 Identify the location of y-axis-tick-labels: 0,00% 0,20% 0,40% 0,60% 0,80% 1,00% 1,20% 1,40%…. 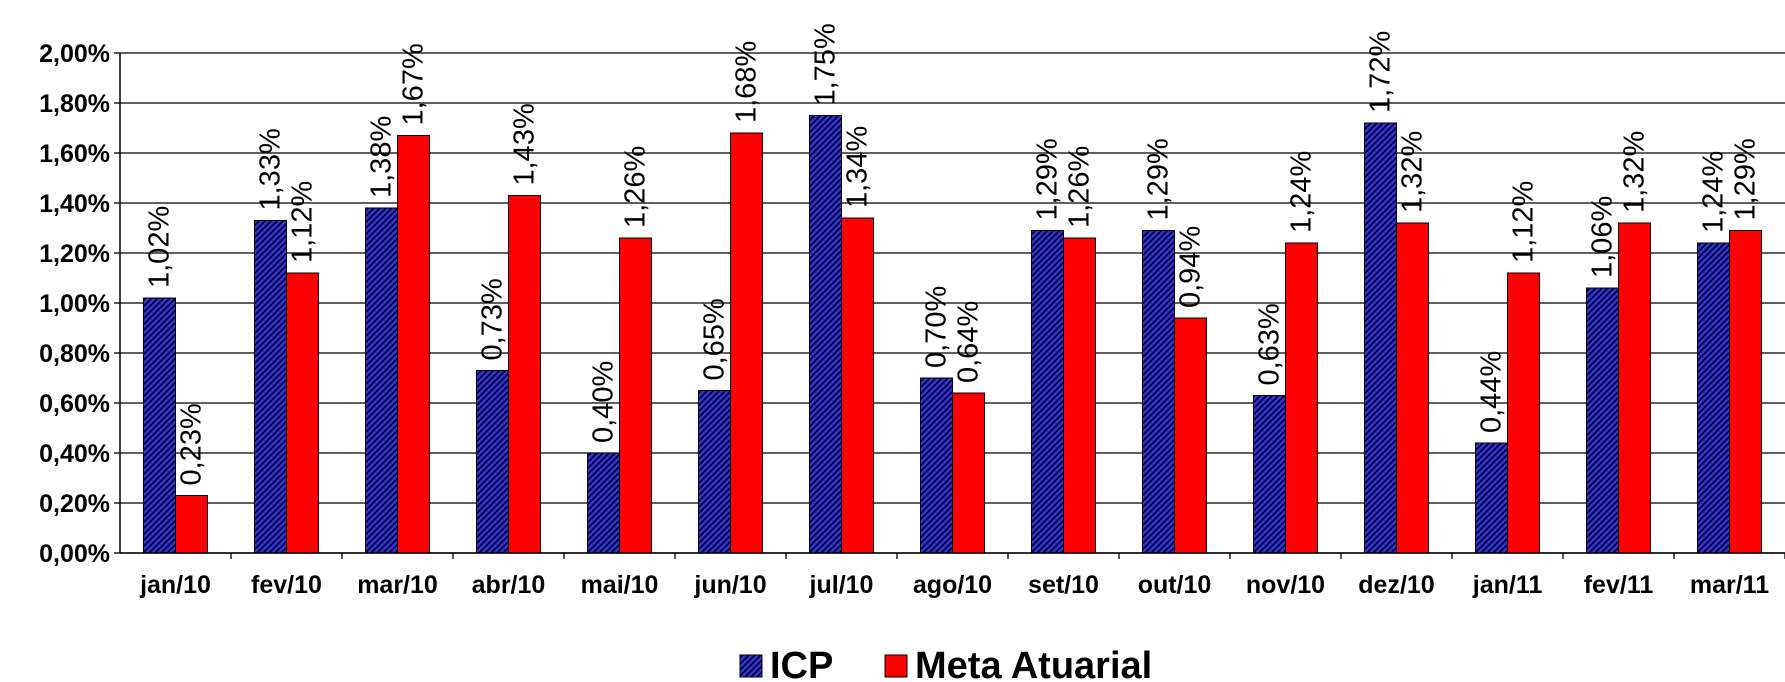
(74, 304).